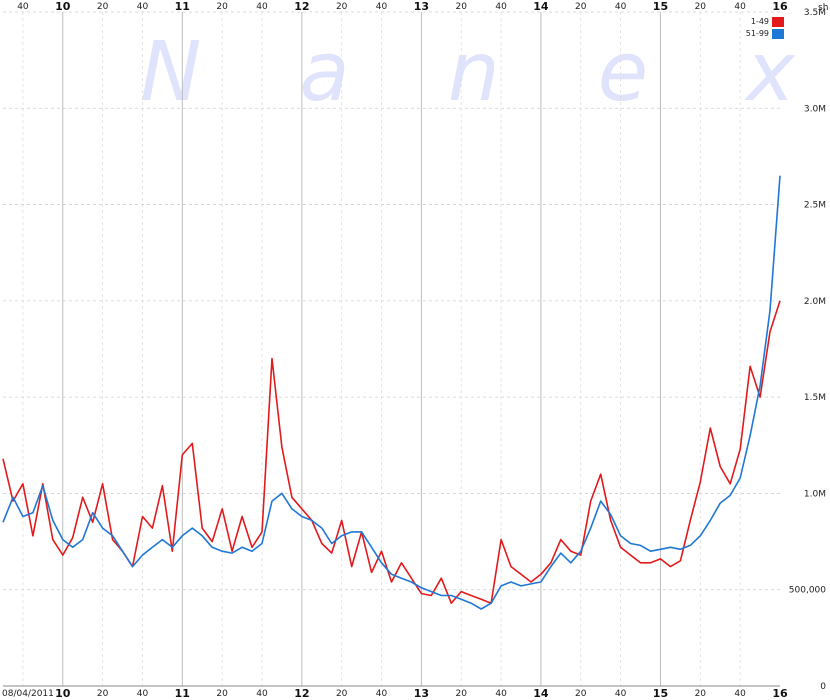 This screenshot has width=830, height=700. What do you see at coordinates (402, 6) in the screenshot?
I see `x-axis-top: 10 11 12 13 14 15 16 40 20 40 20 40 20 40 20 40 20 40 20 40` at bounding box center [402, 6].